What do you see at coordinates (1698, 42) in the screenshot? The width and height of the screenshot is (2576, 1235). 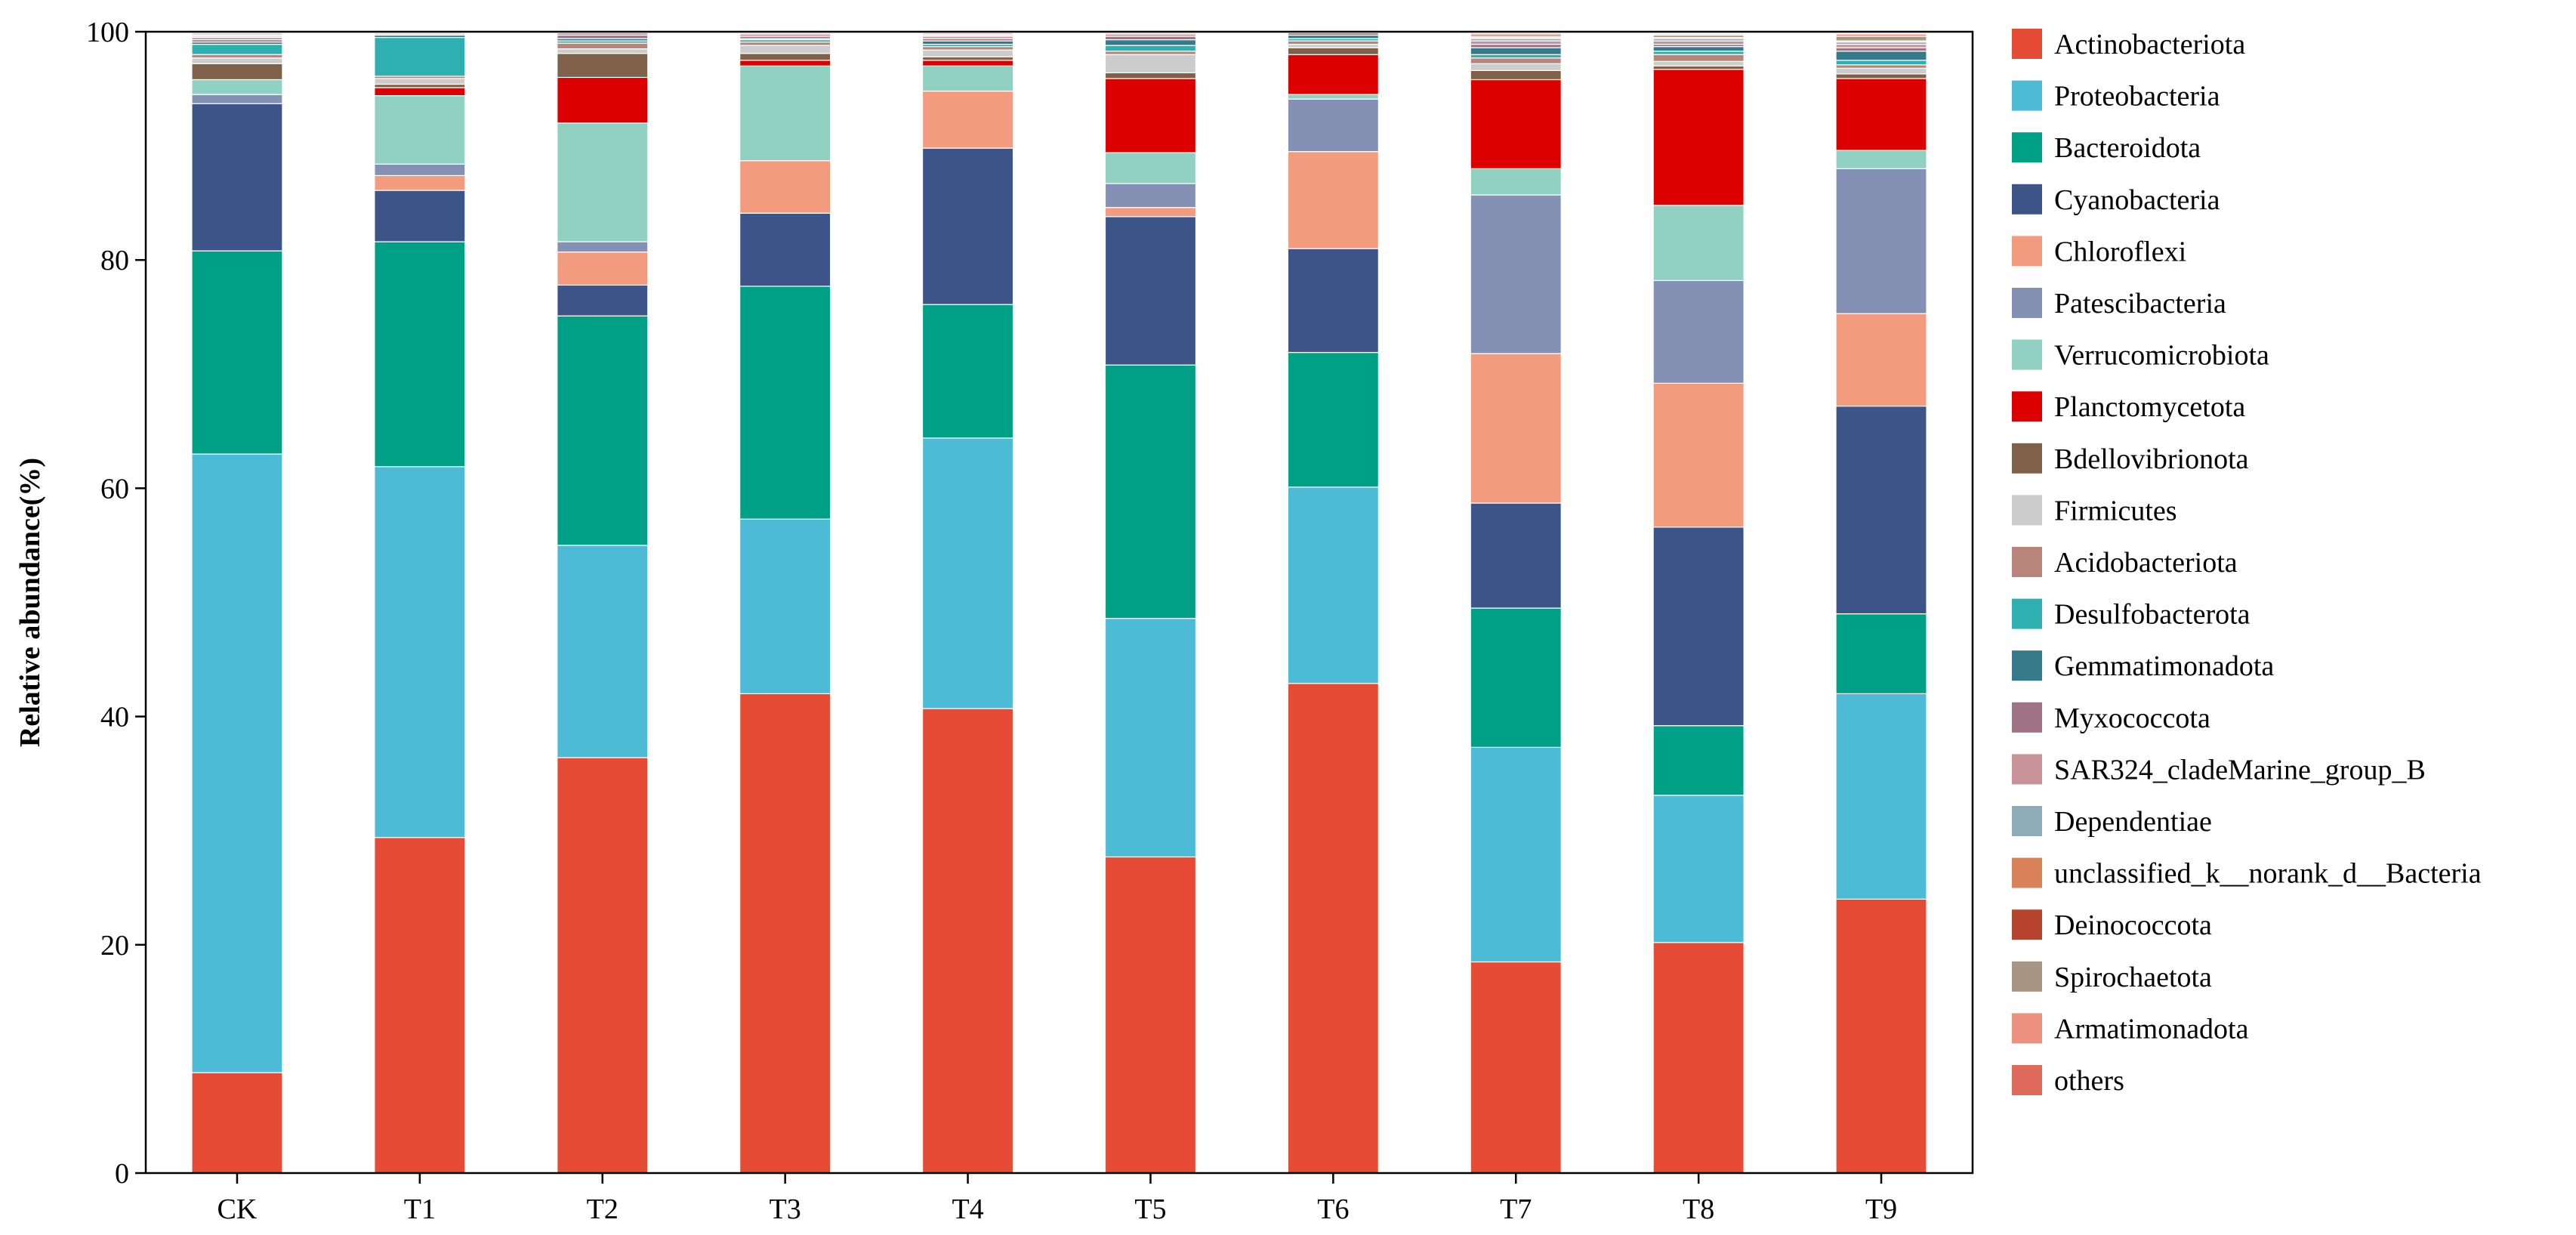 I see `bar-segment-t8-sar324-clademarine-group-b` at bounding box center [1698, 42].